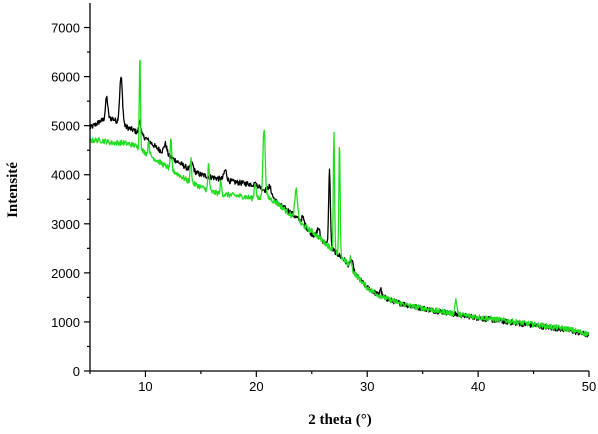 The image size is (598, 434). I want to click on y-tick-label: 5000, so click(65, 126).